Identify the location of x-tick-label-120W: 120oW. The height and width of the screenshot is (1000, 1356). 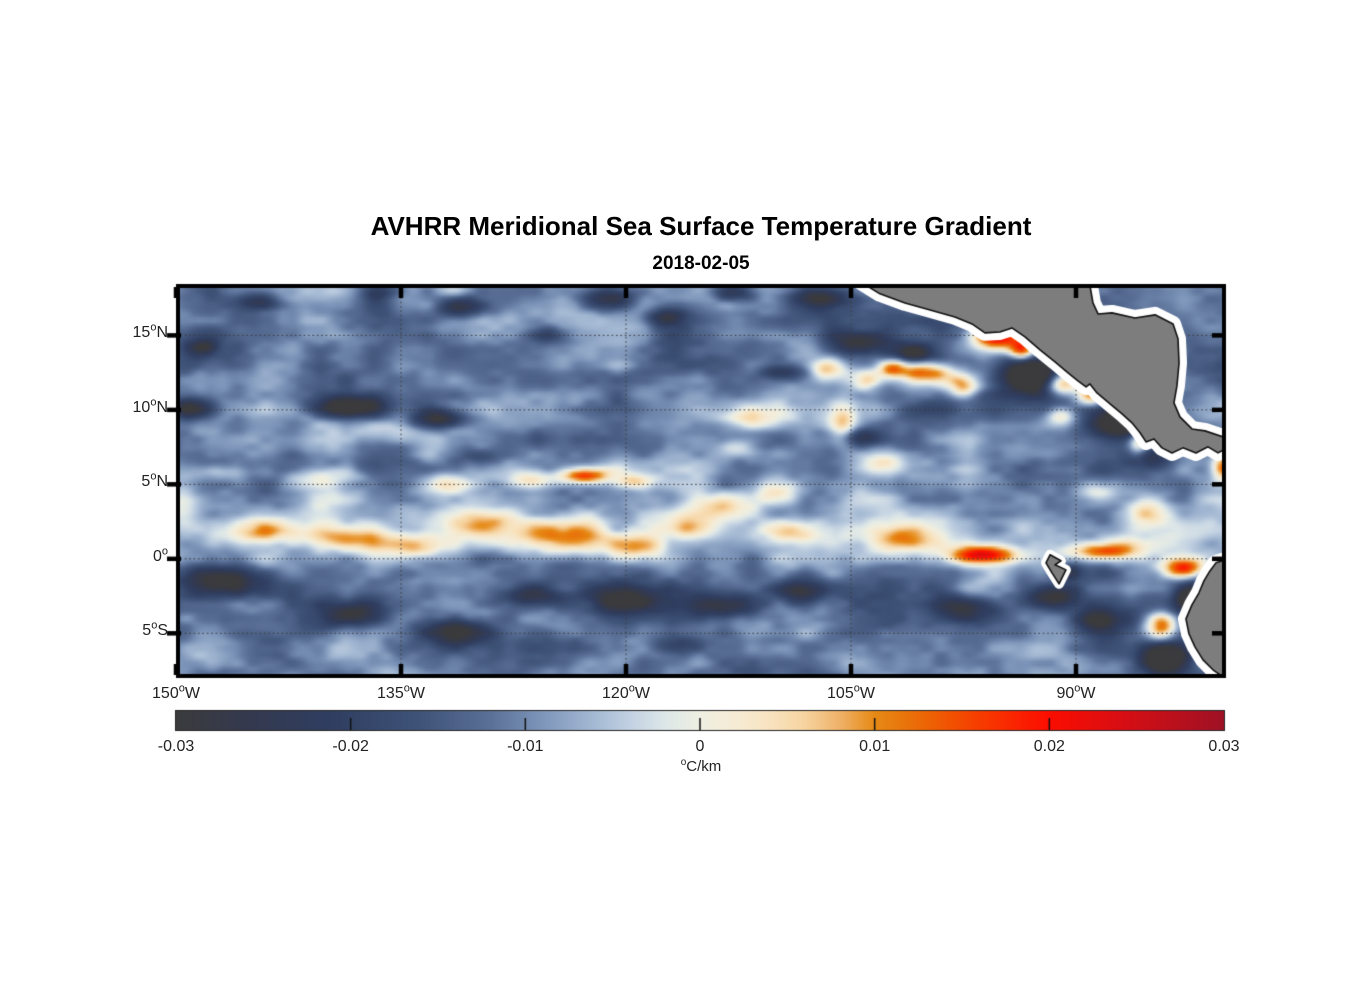
(626, 692).